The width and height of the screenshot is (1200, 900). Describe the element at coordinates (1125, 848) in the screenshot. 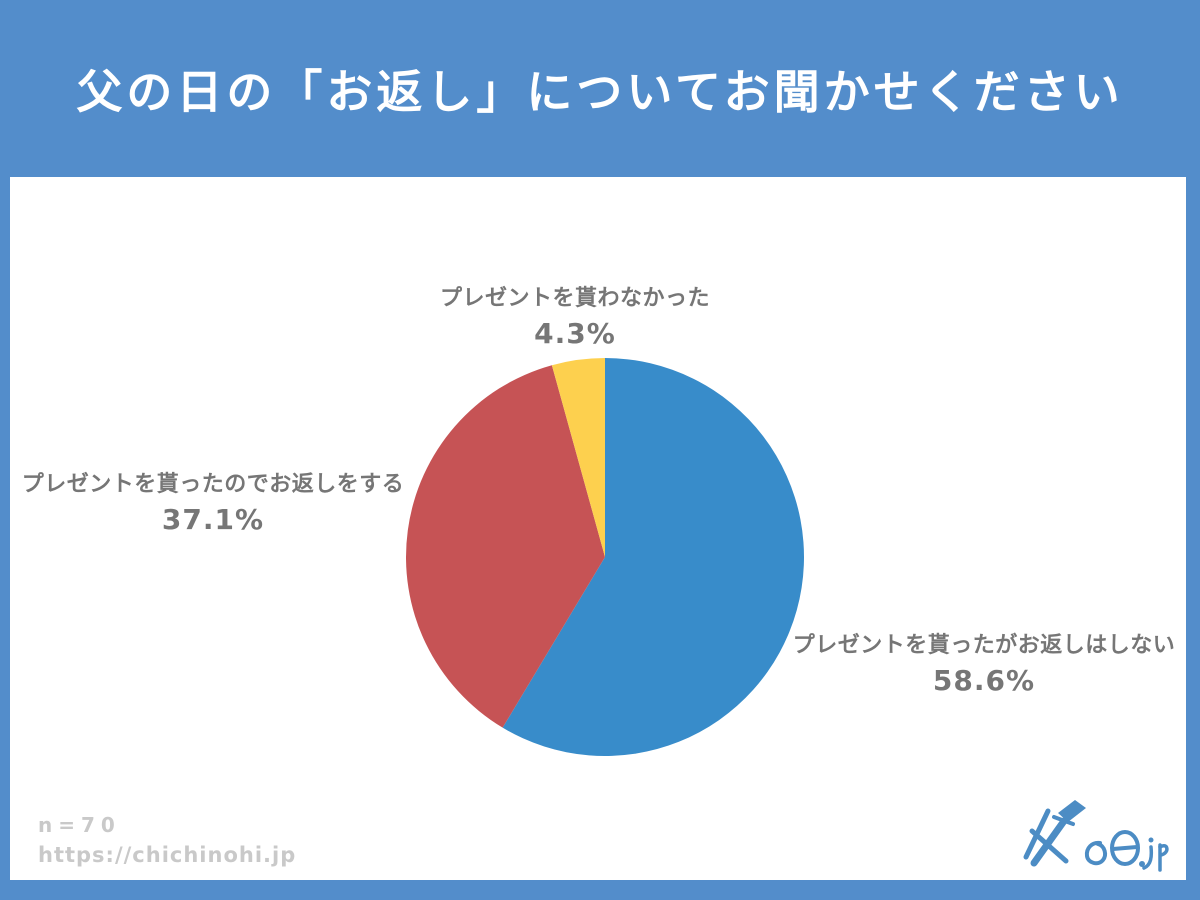

I see `logo-hi-stroke` at that location.